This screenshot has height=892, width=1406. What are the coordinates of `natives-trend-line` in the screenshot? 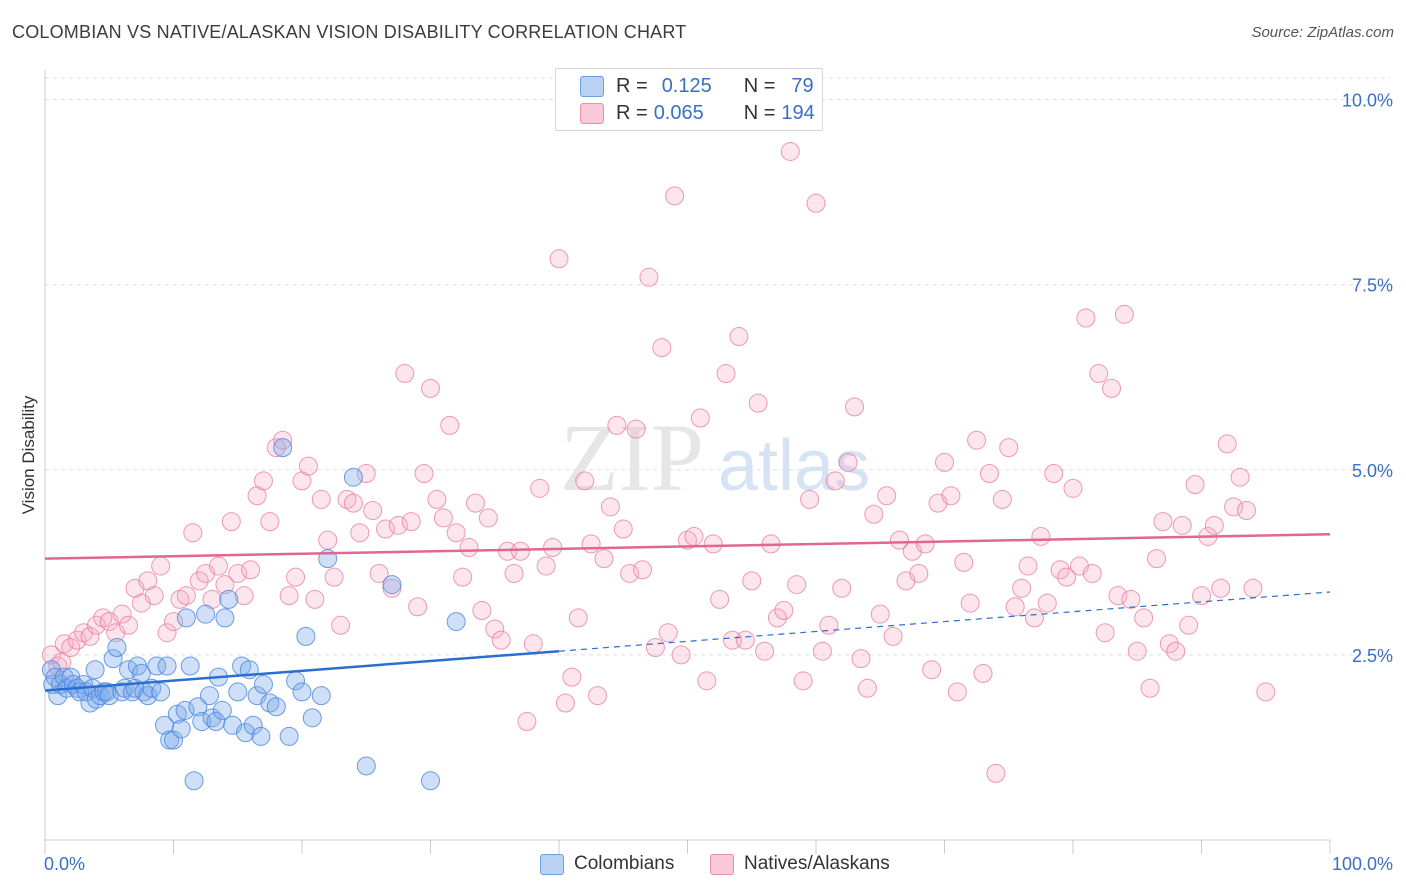 It's located at (687, 546).